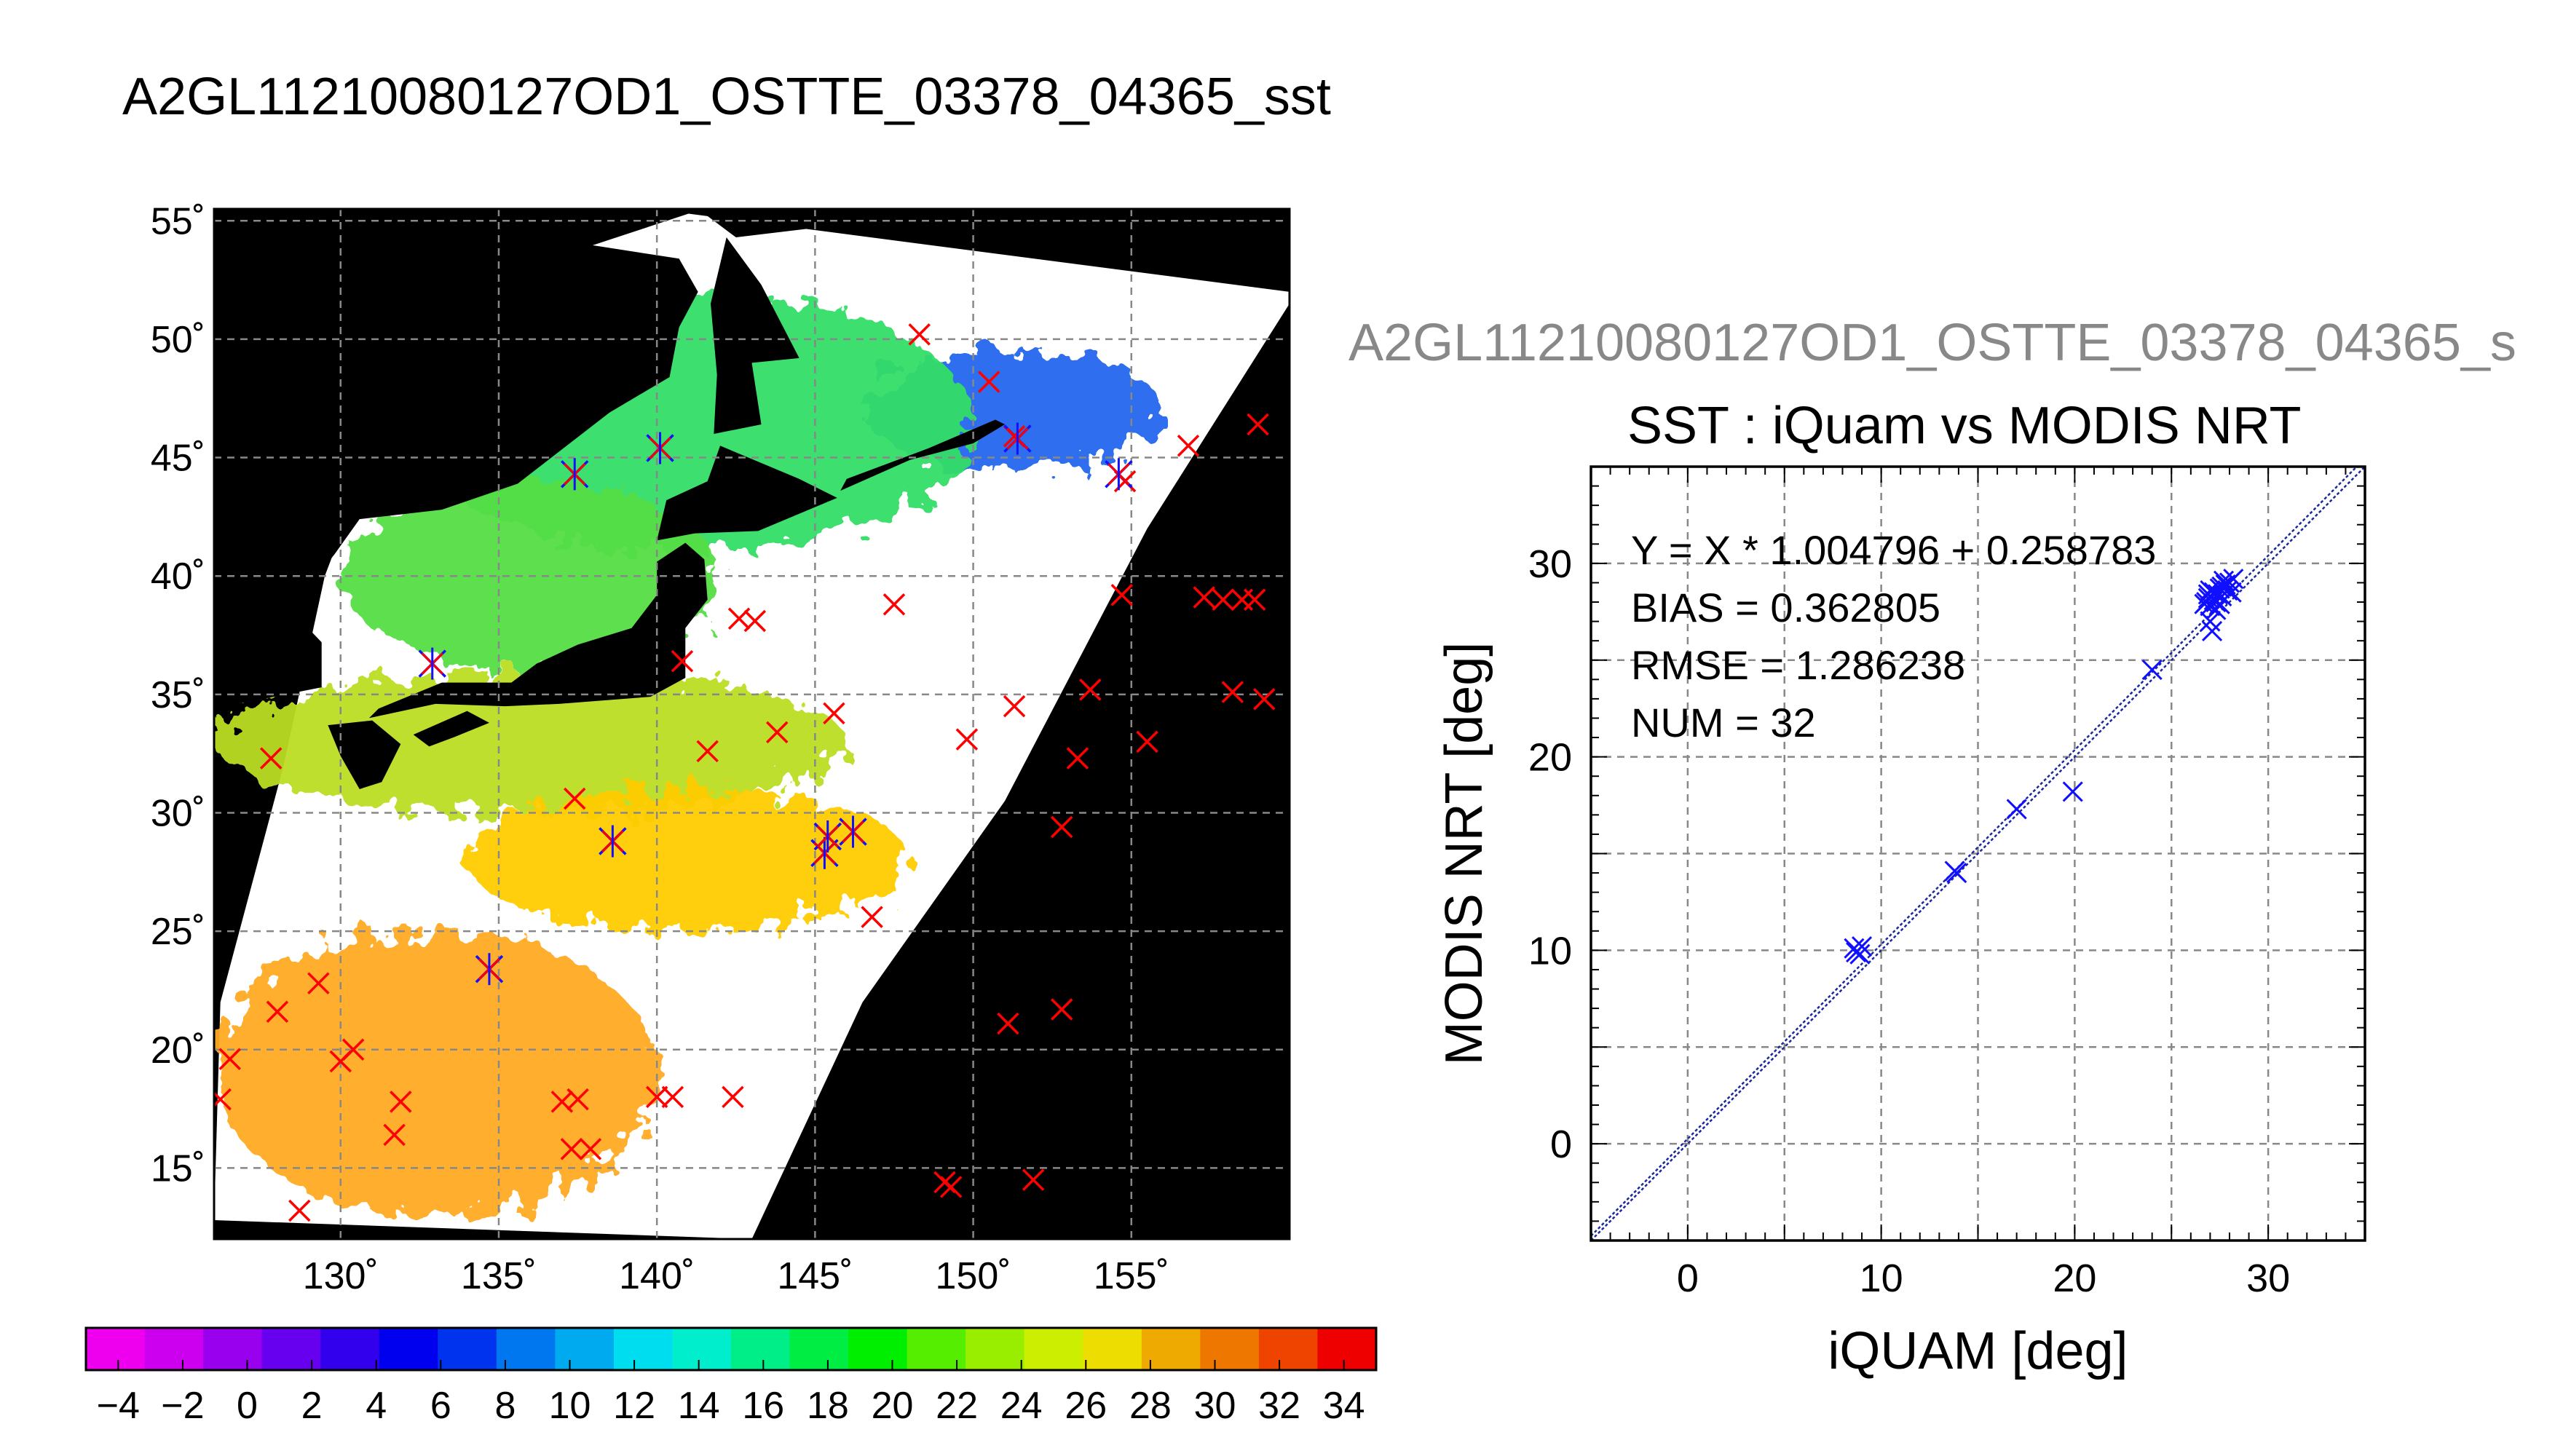 The image size is (2555, 1456). I want to click on scatter-x-tick-label: 0, so click(1688, 1278).